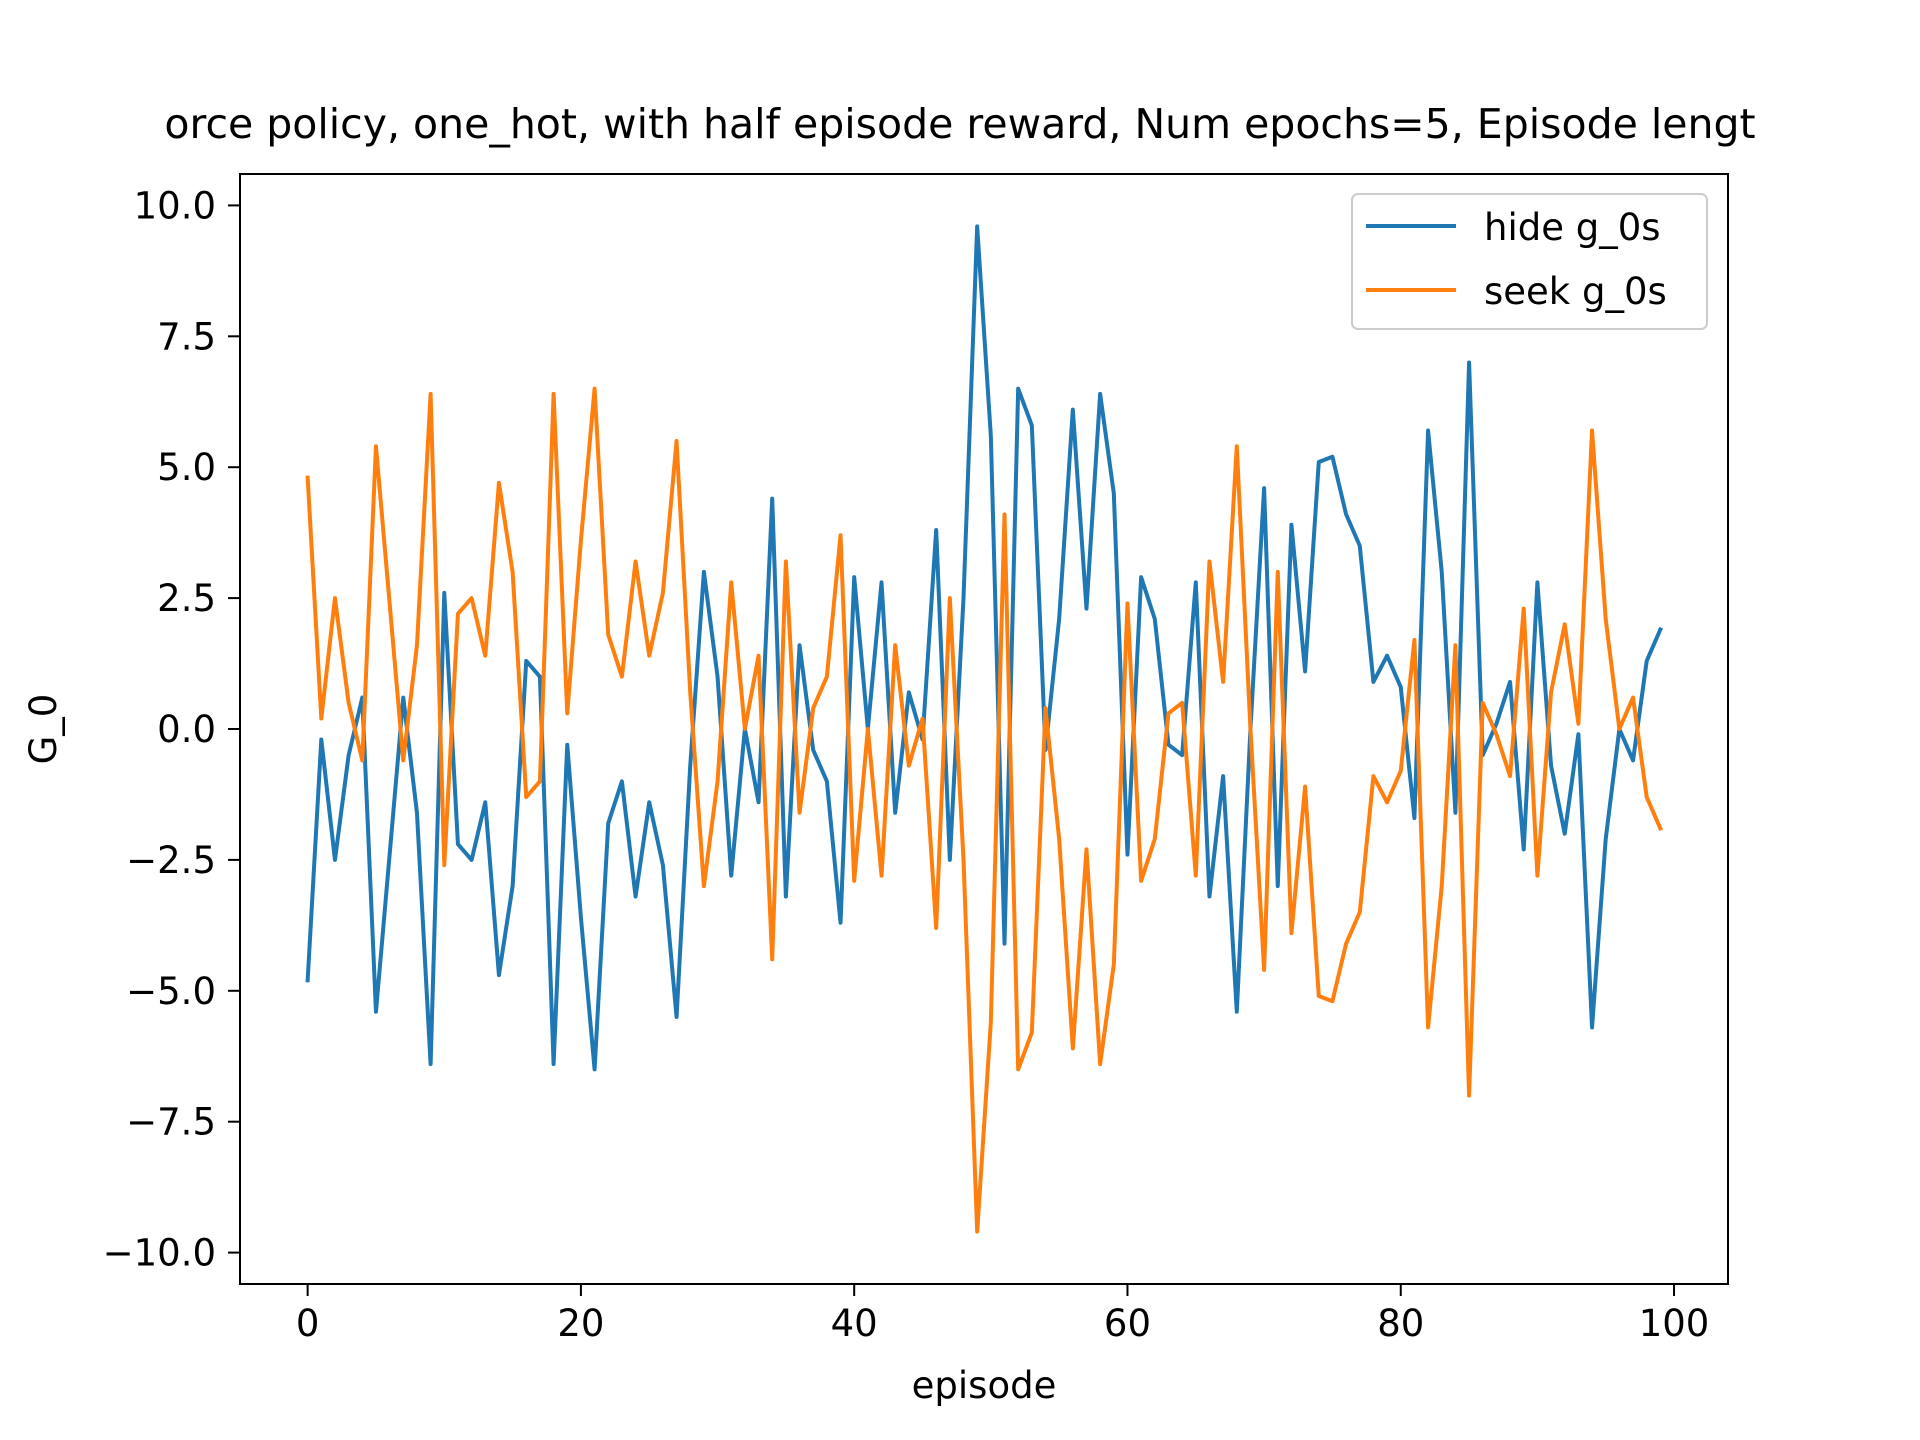 This screenshot has width=1920, height=1440. I want to click on y-tick-label: 7.5, so click(186, 336).